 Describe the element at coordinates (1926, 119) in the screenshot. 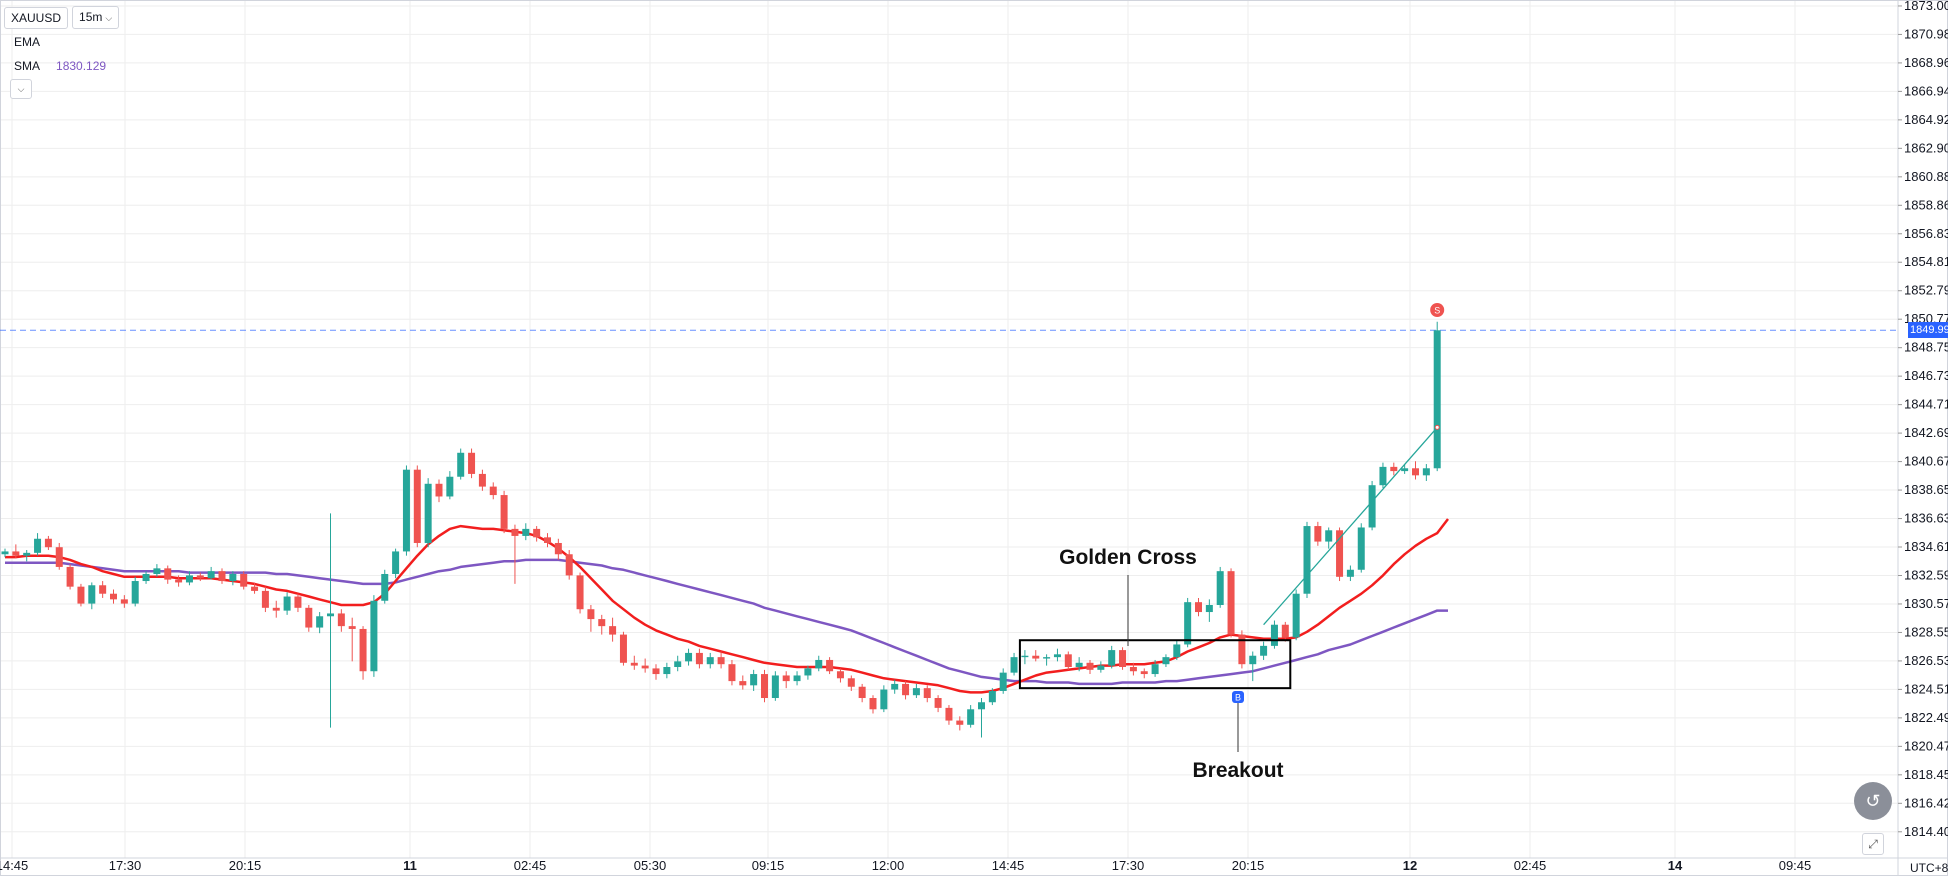

I see `price-tick-label: 1864.921` at that location.